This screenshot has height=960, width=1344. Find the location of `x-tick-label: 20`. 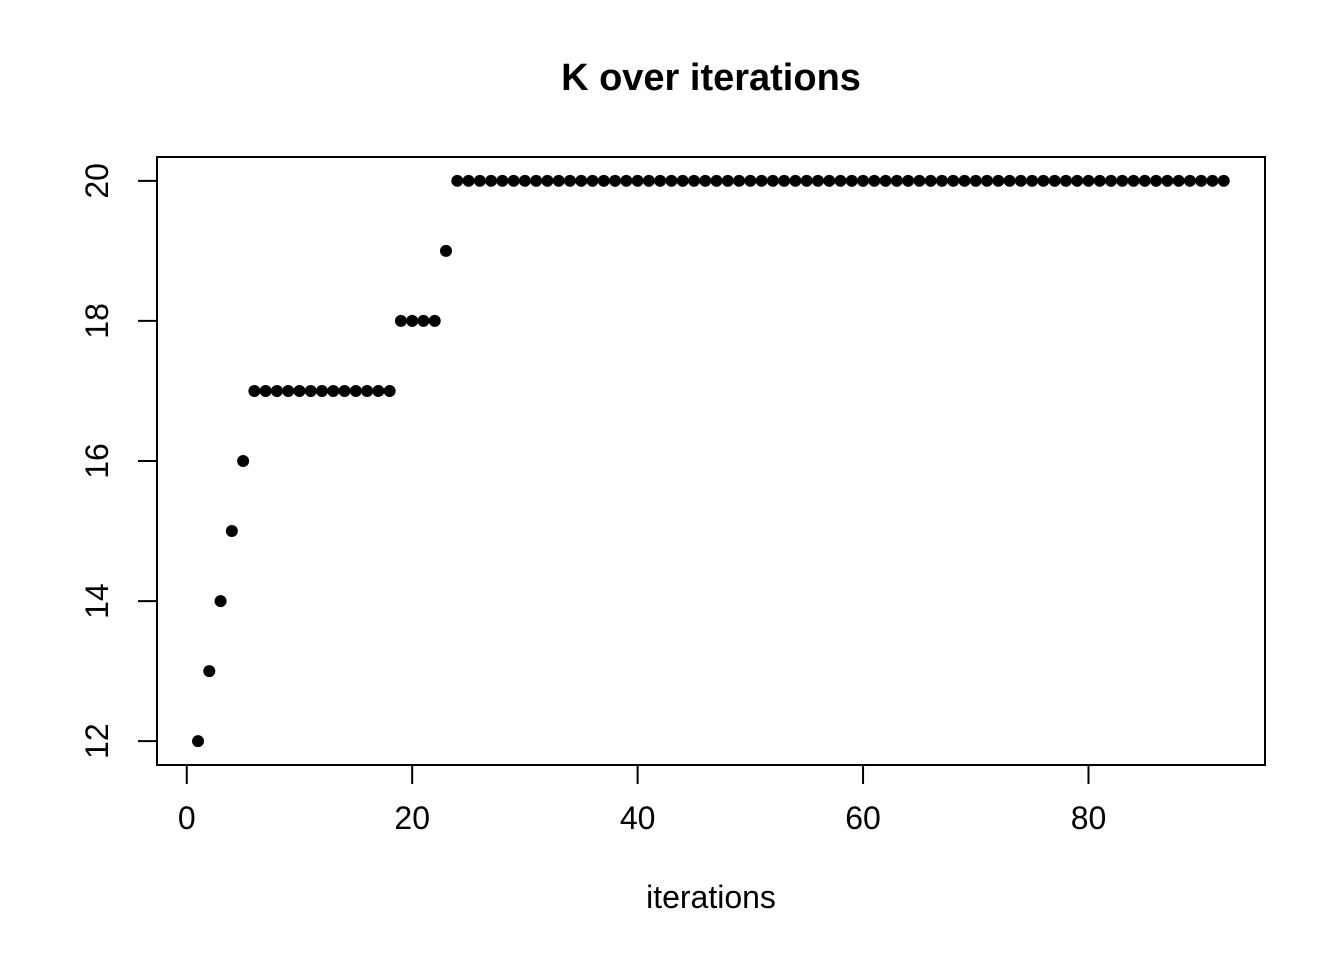

x-tick-label: 20 is located at coordinates (412, 818).